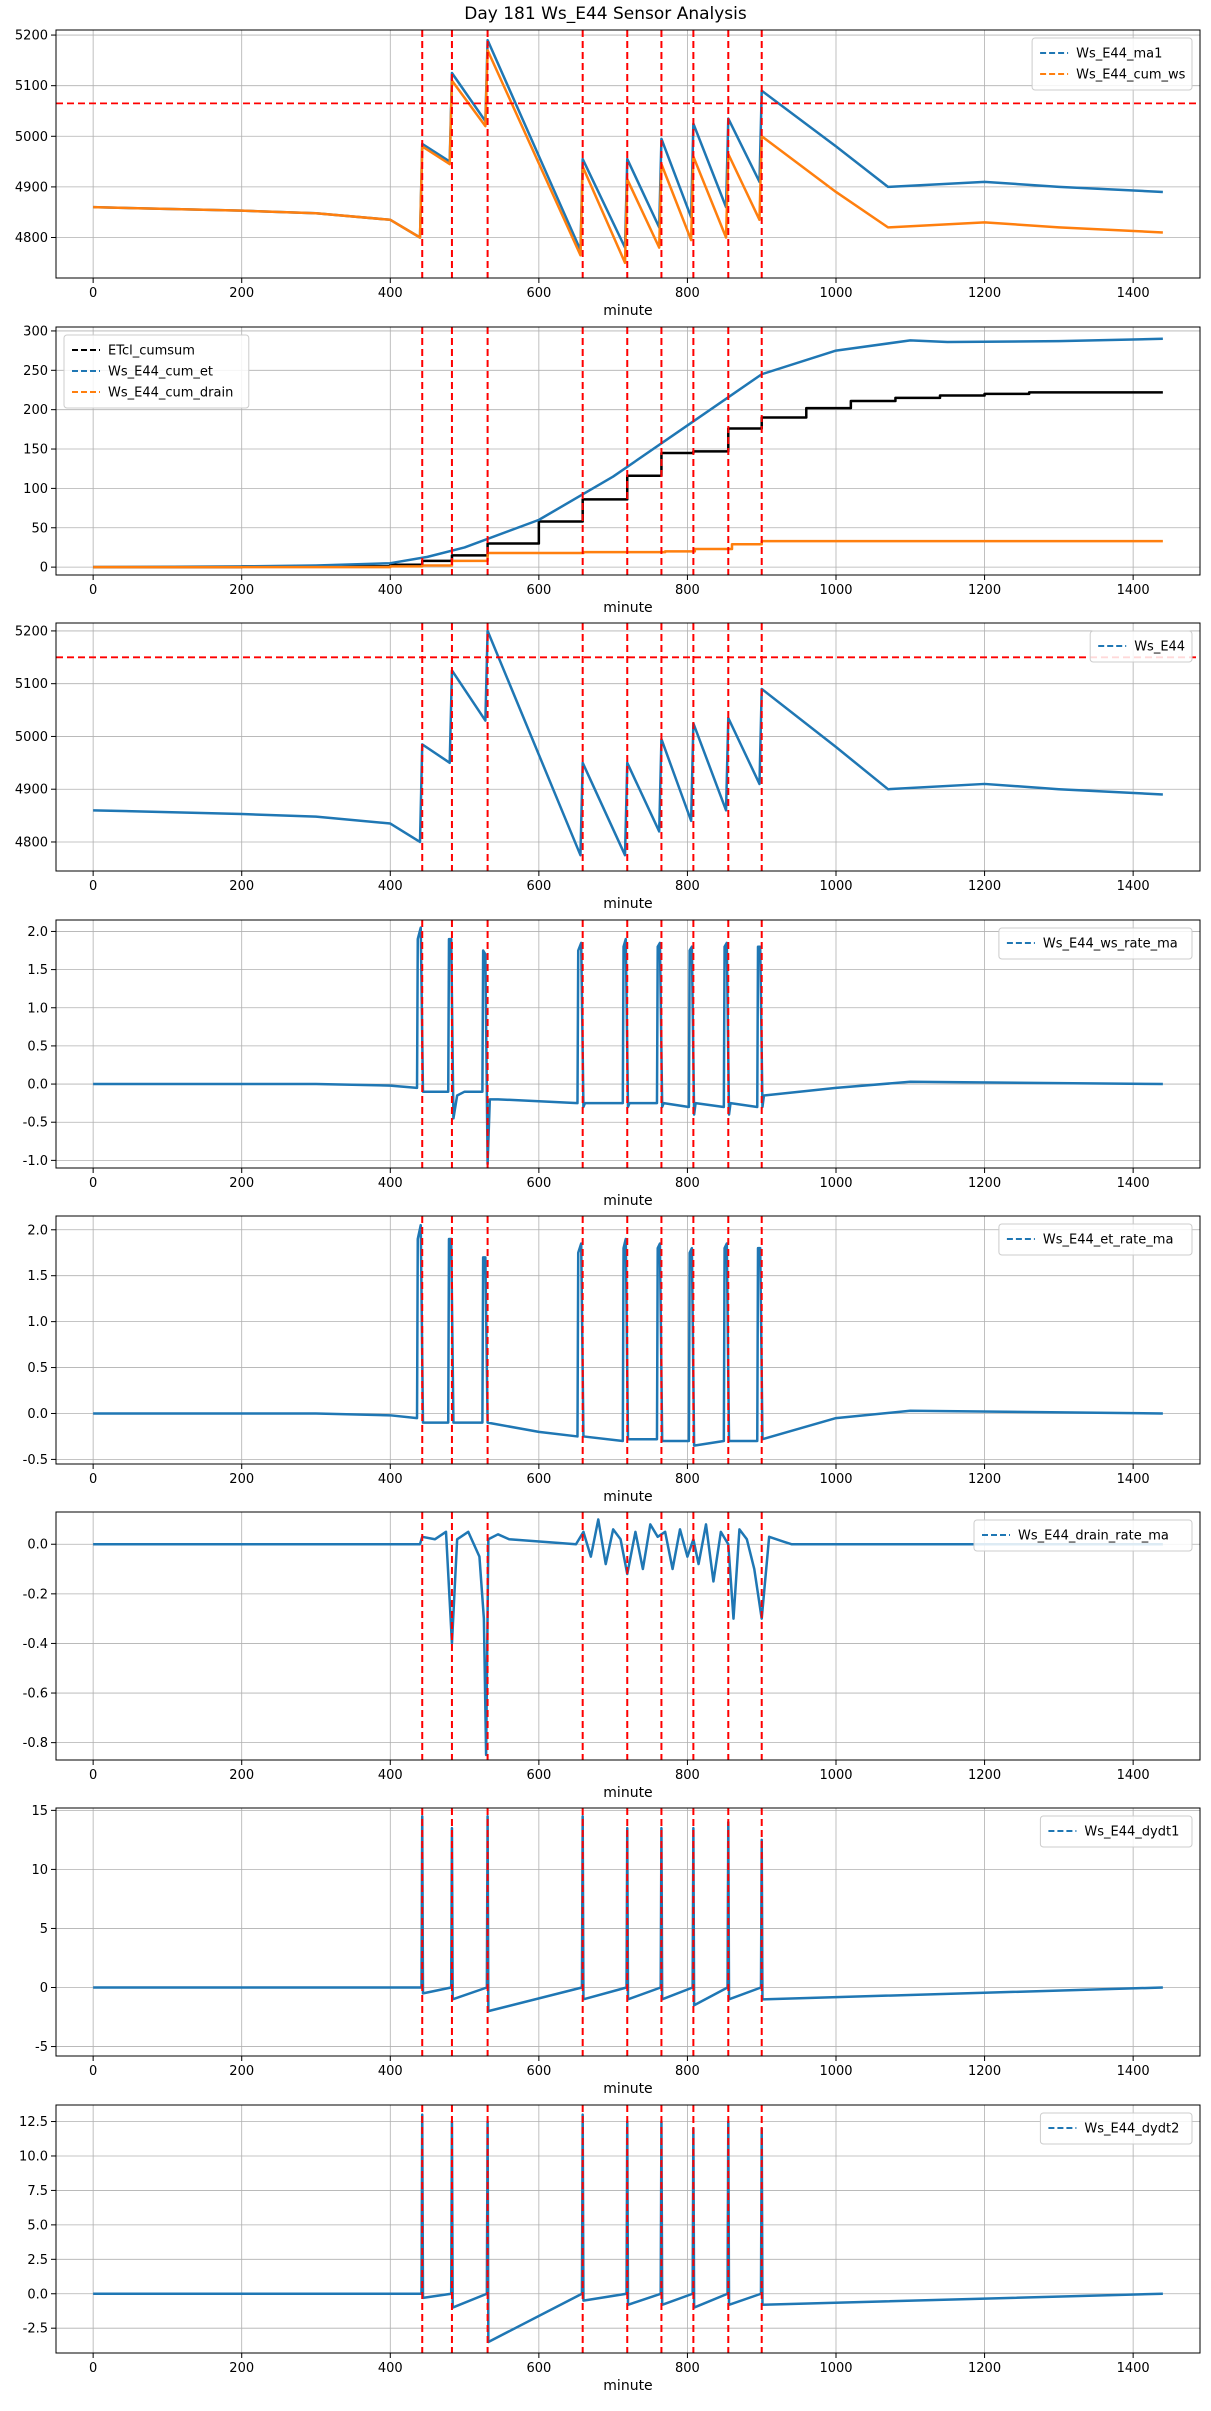 The width and height of the screenshot is (1211, 2411). I want to click on y-tick-label: 7.5, so click(37, 2191).